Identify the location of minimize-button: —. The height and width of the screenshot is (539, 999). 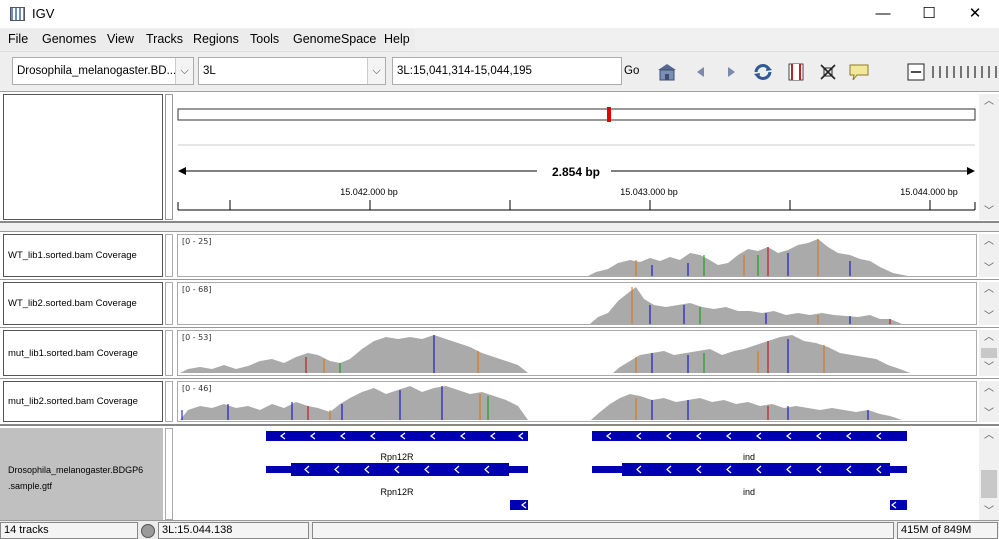
(883, 13).